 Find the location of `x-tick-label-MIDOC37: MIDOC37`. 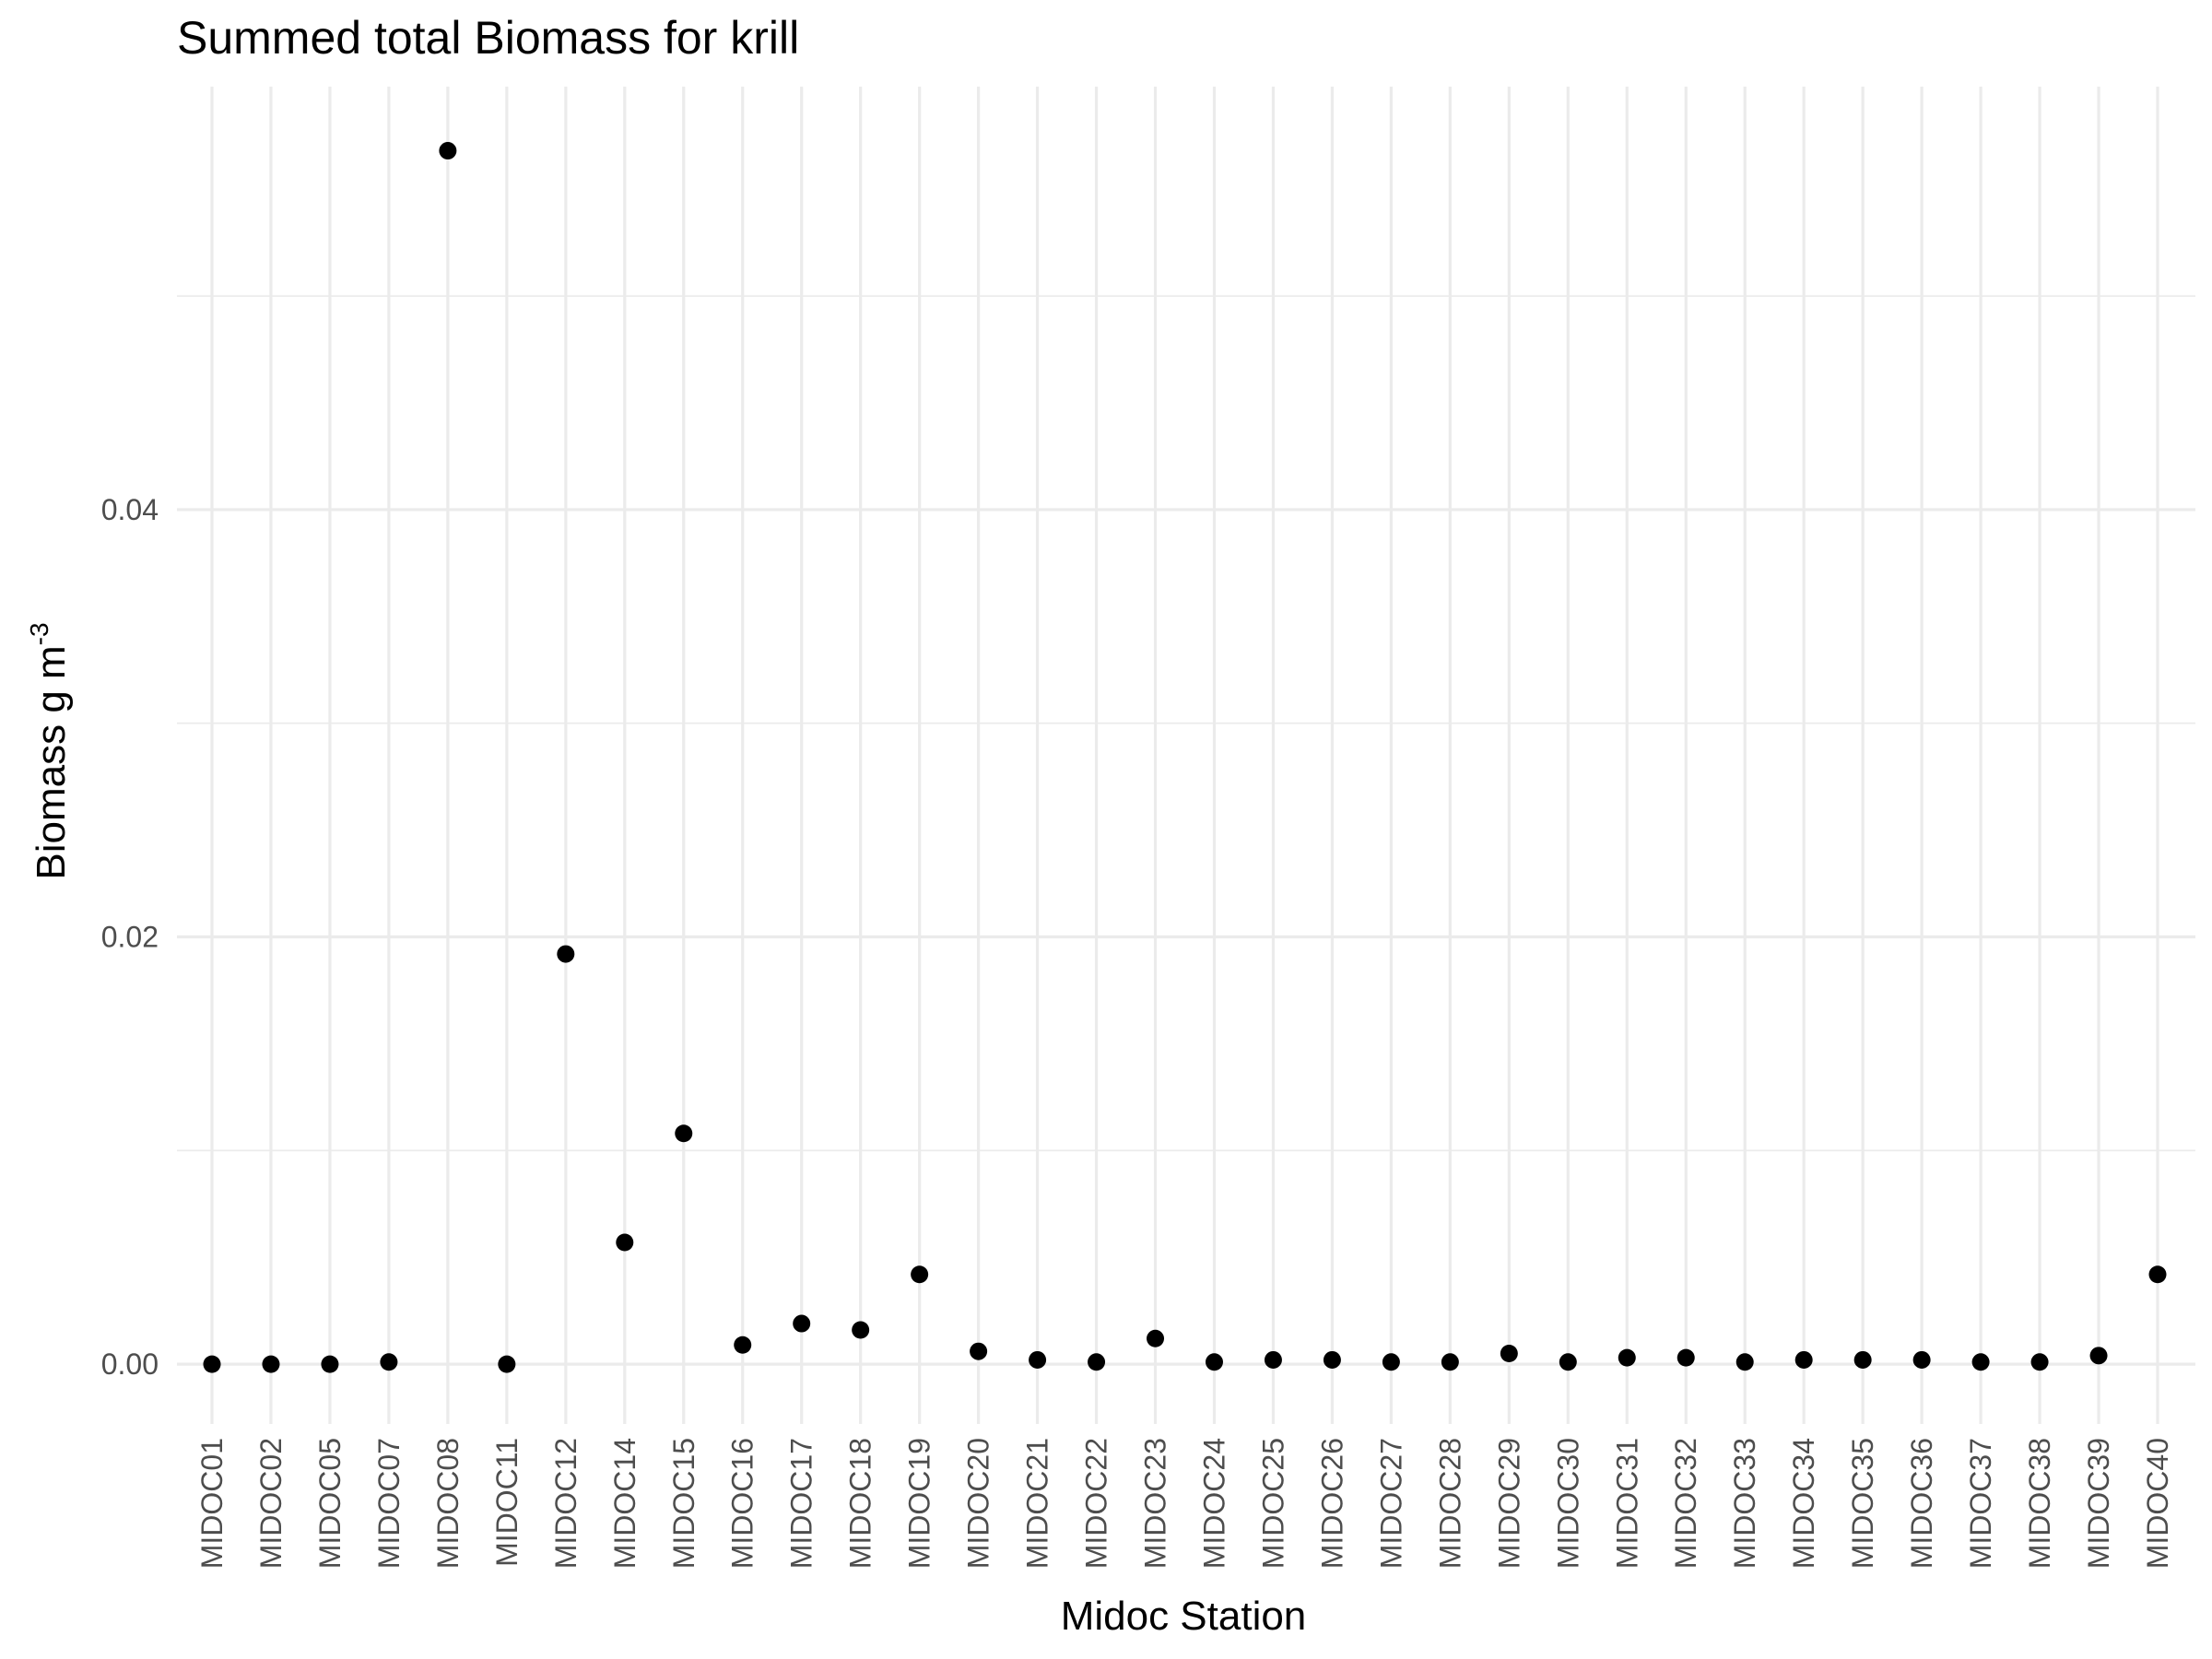

x-tick-label-MIDOC37: MIDOC37 is located at coordinates (1980, 1503).